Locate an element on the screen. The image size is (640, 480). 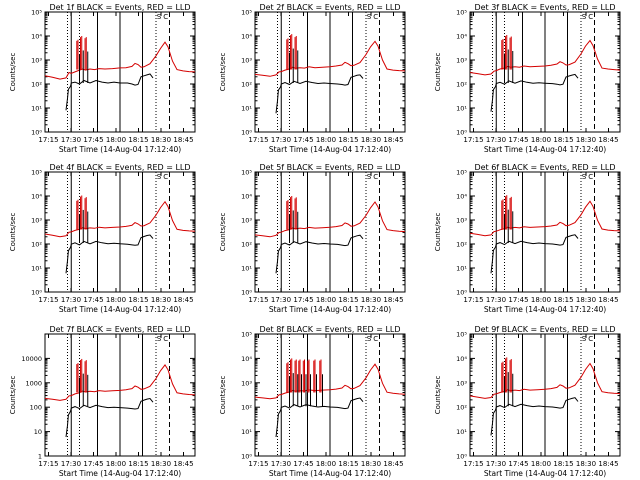
y-tick-label: 1 is located at coordinates (40, 457).